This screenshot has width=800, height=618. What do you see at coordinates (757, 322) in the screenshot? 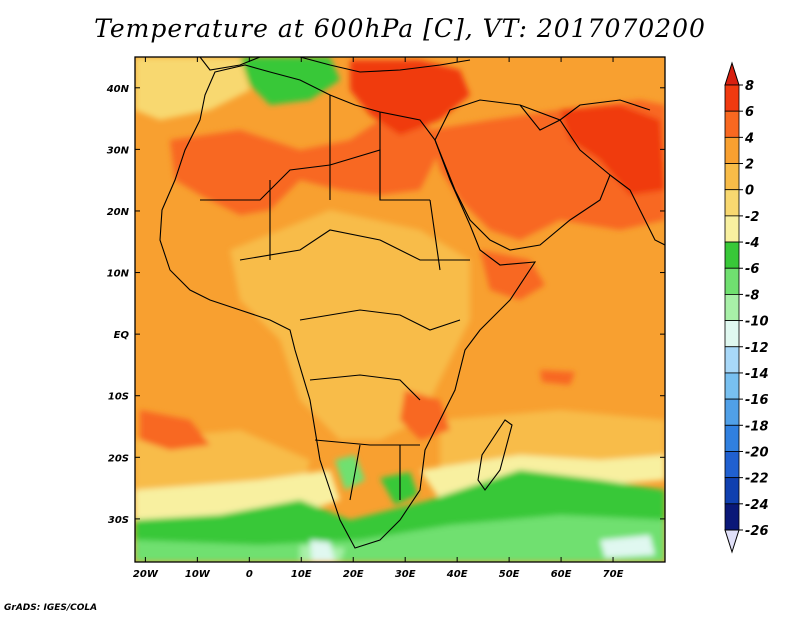
I see `colorbar-label: -10` at bounding box center [757, 322].